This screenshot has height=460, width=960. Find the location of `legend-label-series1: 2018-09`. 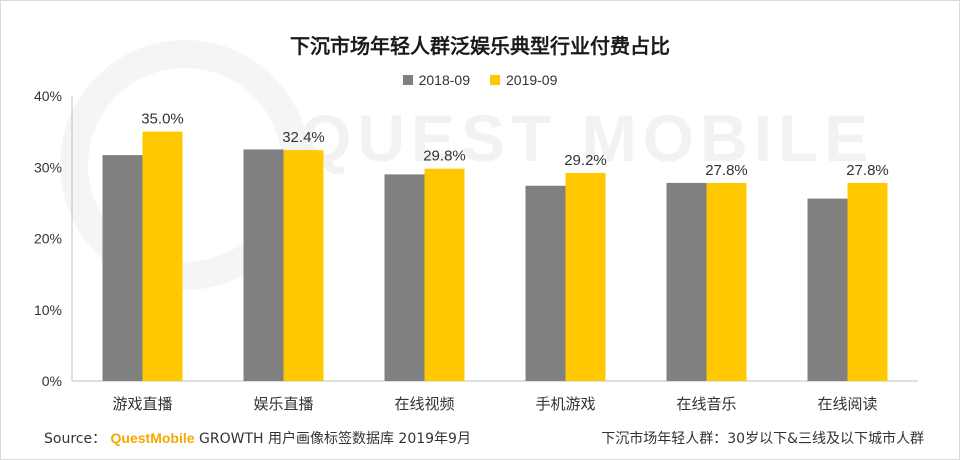

legend-label-series1: 2018-09 is located at coordinates (444, 80).